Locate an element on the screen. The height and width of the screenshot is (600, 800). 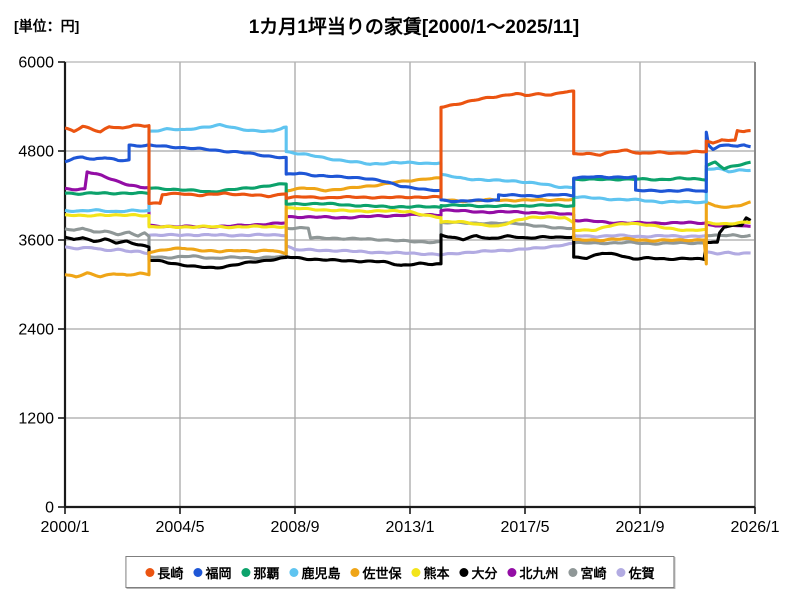
x-tick-label: 2026/1 is located at coordinates (755, 527).